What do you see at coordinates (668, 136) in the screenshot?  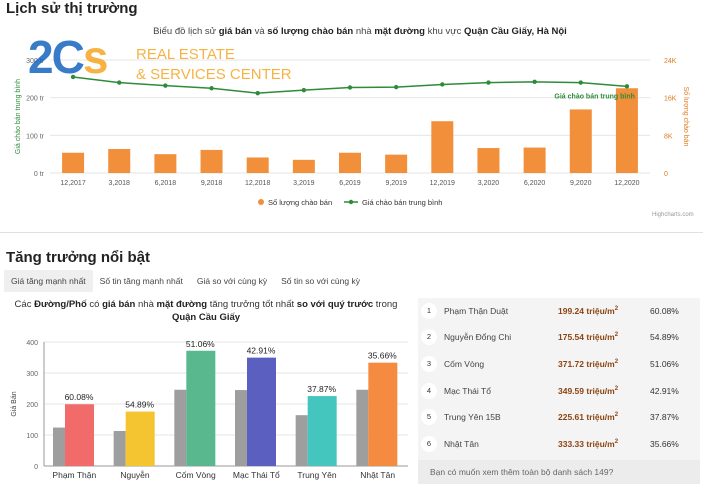 I see `right-tick-label: 8K` at bounding box center [668, 136].